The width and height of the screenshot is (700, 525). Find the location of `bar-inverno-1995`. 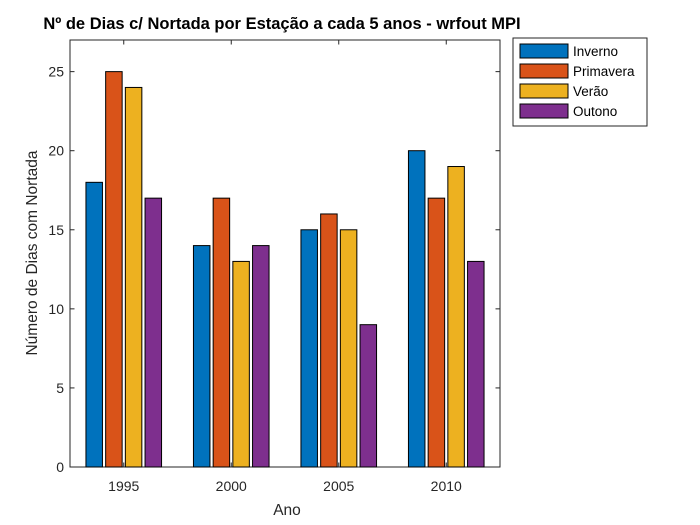

bar-inverno-1995 is located at coordinates (94, 324).